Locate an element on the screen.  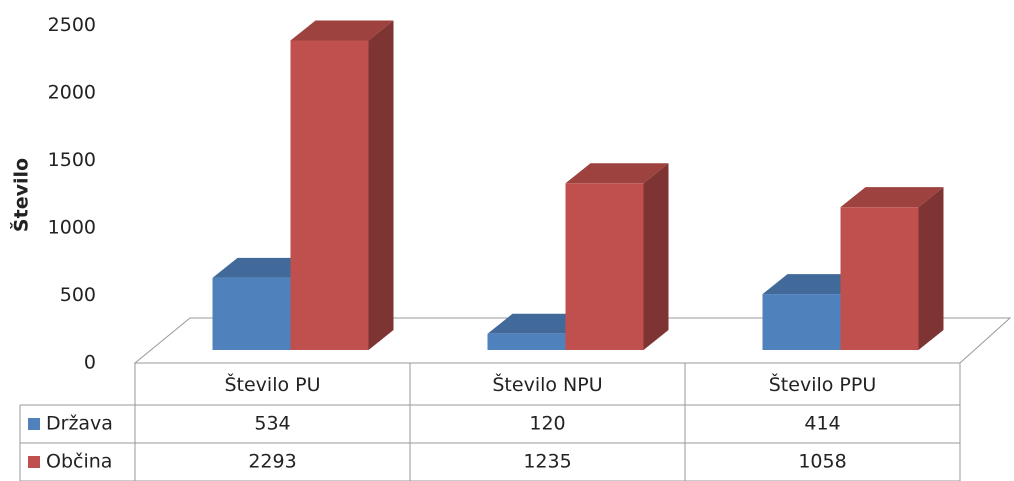
table-value: 534 is located at coordinates (272, 424).